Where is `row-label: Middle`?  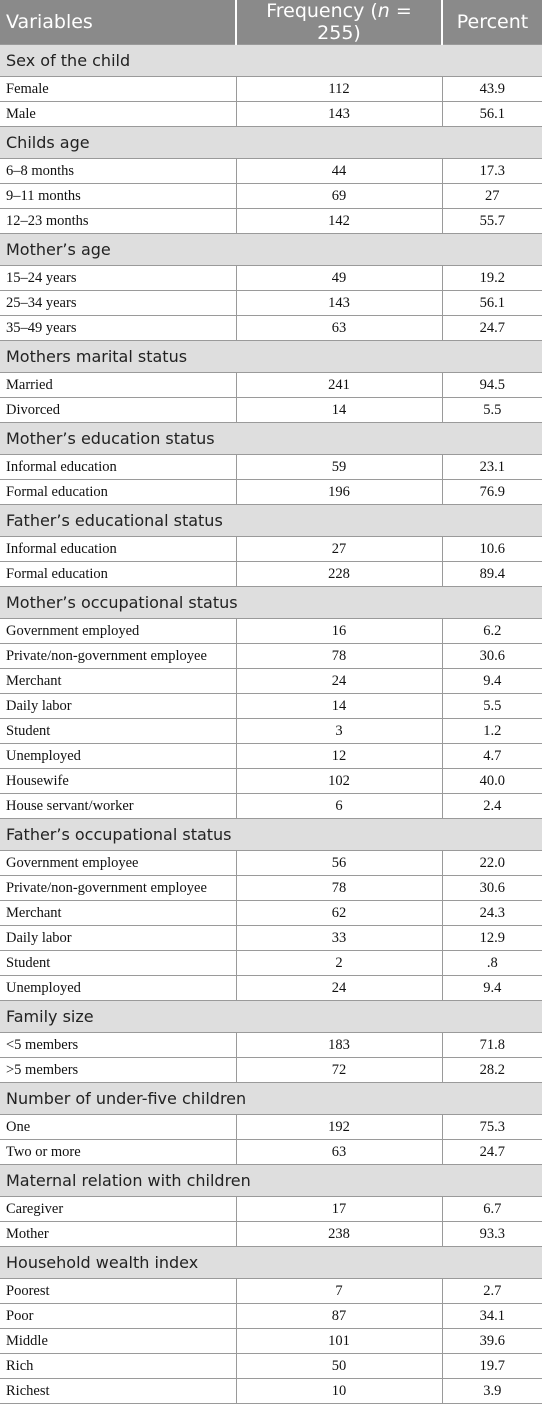 row-label: Middle is located at coordinates (118, 1341).